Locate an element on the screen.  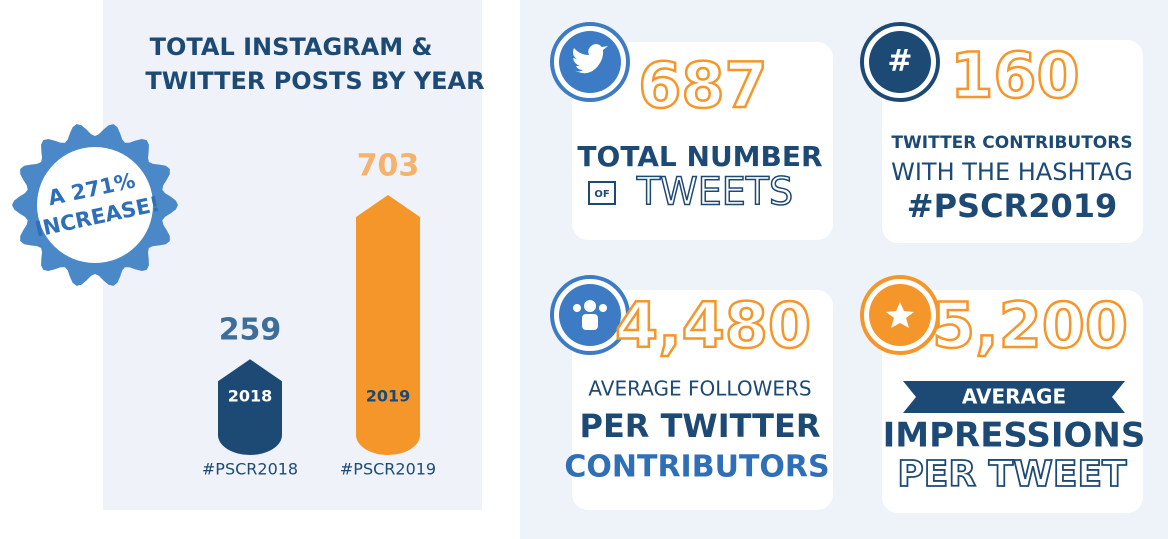
stat-label: #PSCR2019 is located at coordinates (1012, 206).